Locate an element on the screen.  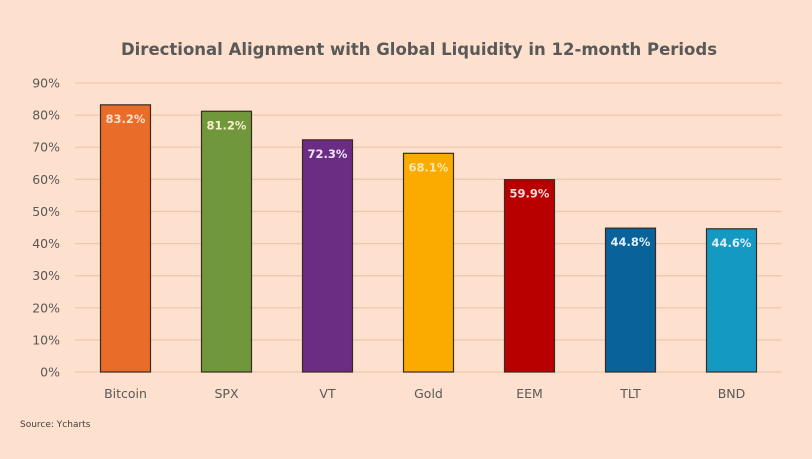
bar-spx is located at coordinates (226, 241).